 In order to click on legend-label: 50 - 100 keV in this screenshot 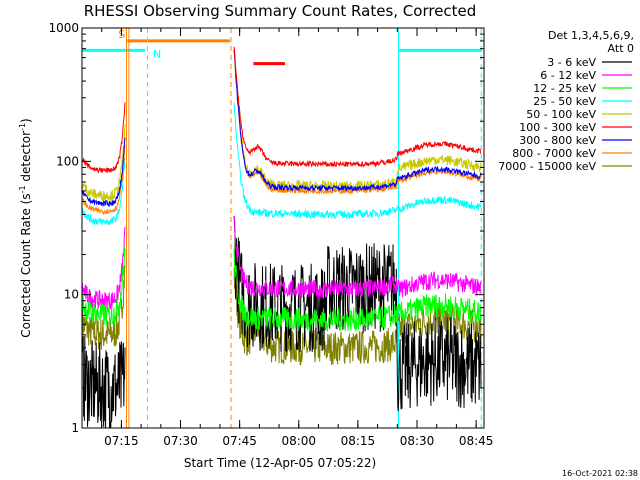, I will do `click(561, 114)`.